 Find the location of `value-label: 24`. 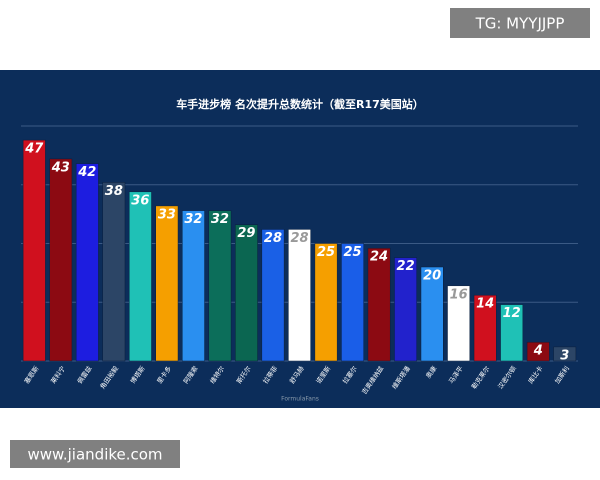

value-label: 24 is located at coordinates (379, 257).